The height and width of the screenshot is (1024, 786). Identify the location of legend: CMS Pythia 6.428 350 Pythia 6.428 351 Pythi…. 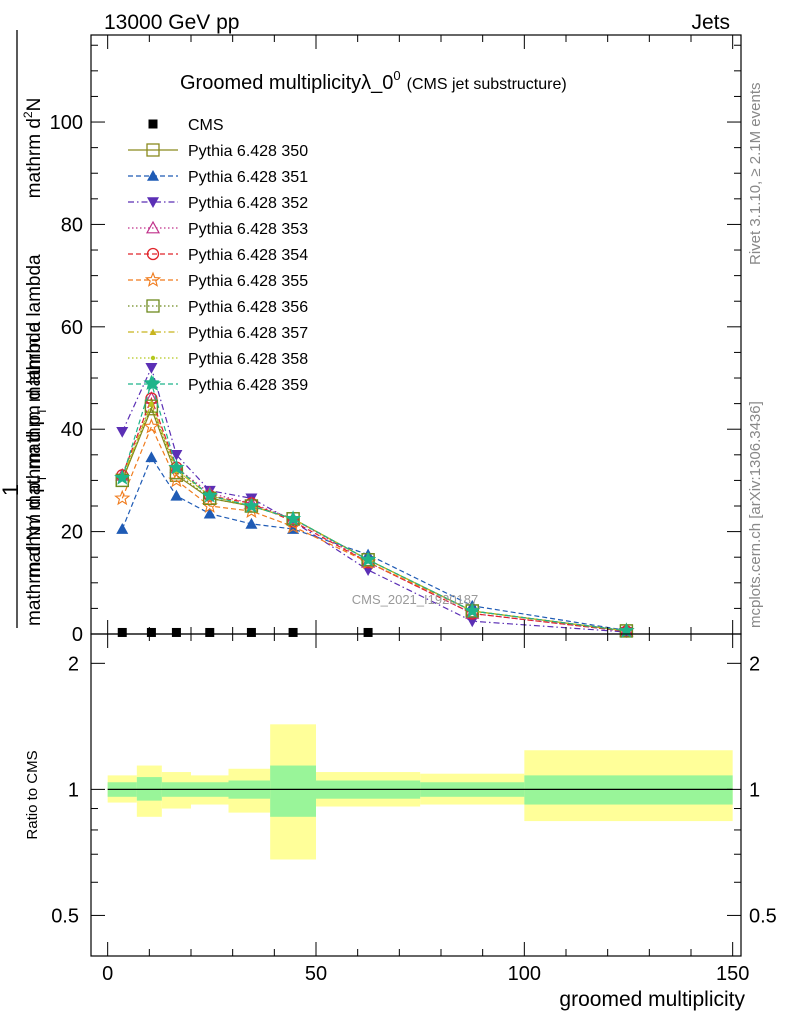
(218, 255).